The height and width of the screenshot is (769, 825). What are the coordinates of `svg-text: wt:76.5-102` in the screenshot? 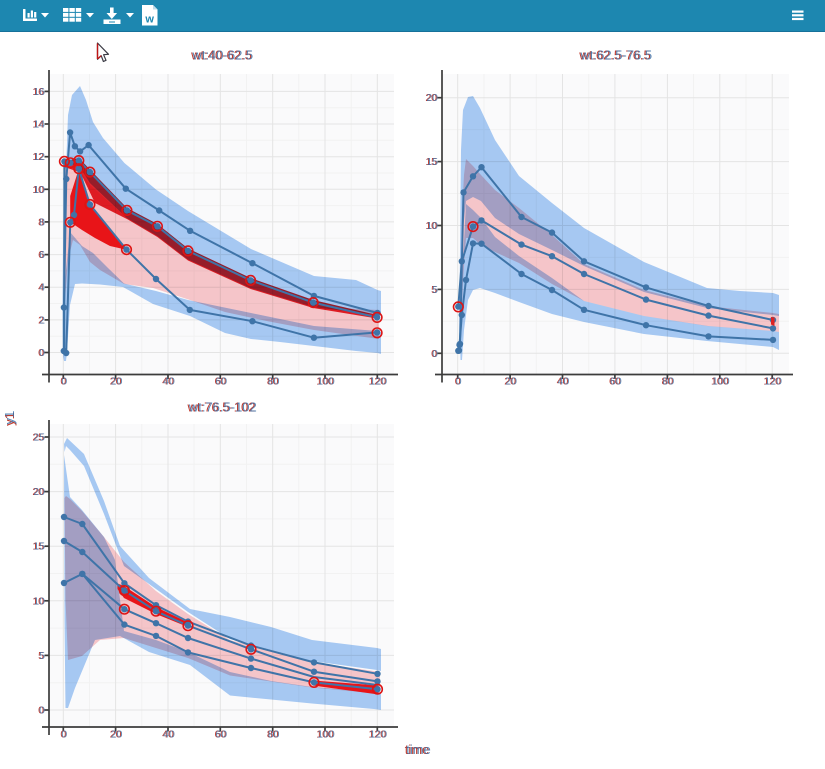 It's located at (222, 407).